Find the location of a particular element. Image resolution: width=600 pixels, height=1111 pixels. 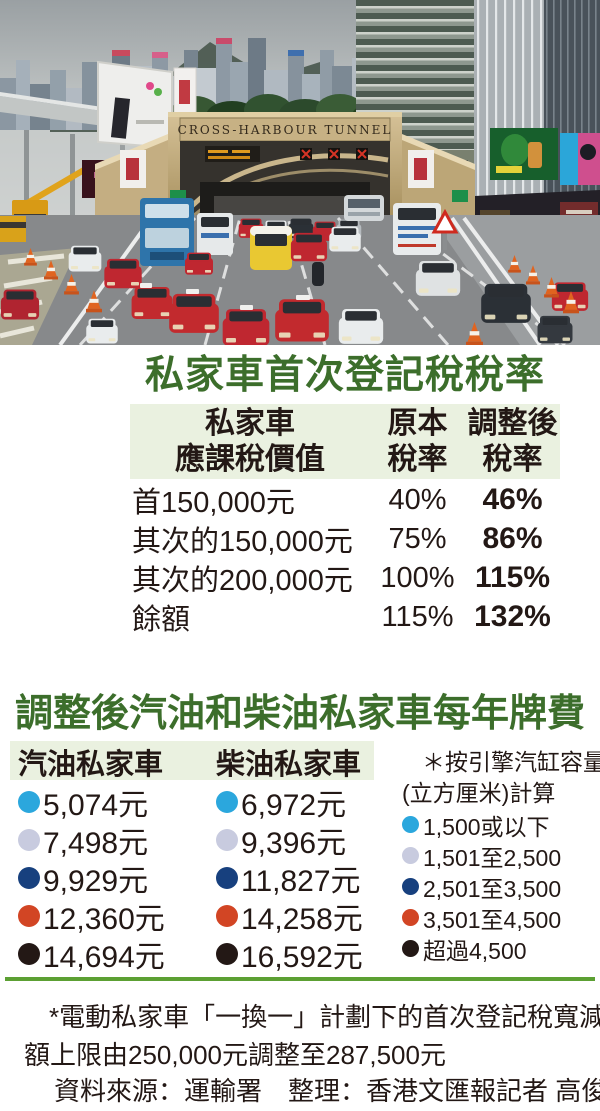

painted-island is located at coordinates (39, 296).